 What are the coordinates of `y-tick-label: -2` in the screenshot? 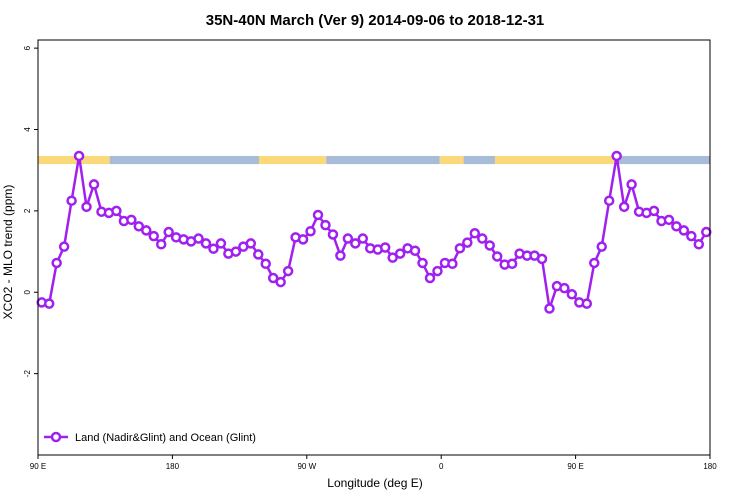 It's located at (27, 374).